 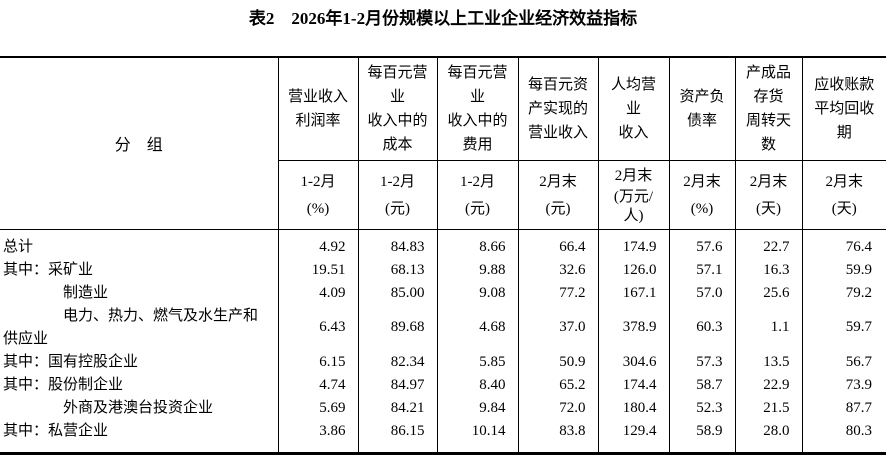 What do you see at coordinates (477, 408) in the screenshot?
I see `data-cell: 9.84` at bounding box center [477, 408].